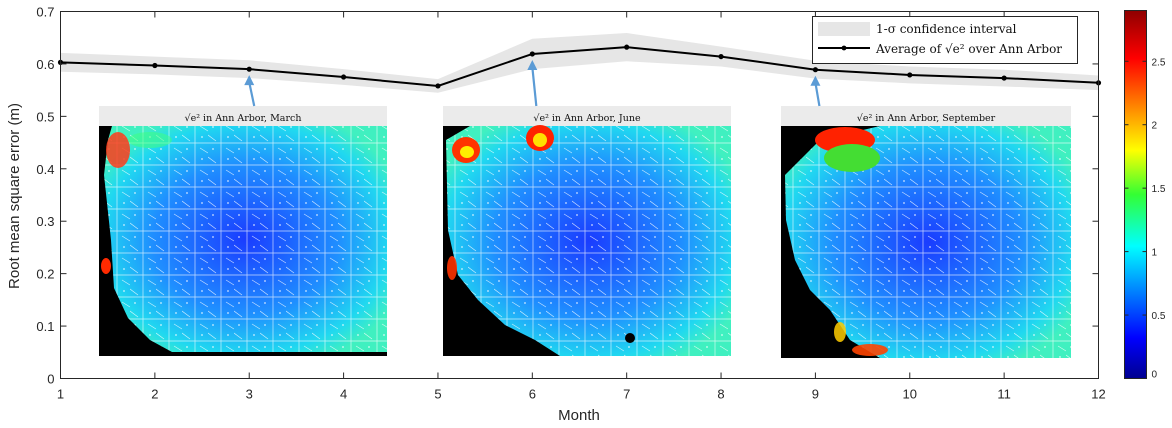 The width and height of the screenshot is (1172, 428). What do you see at coordinates (844, 48) in the screenshot?
I see `legend-line-marker` at bounding box center [844, 48].